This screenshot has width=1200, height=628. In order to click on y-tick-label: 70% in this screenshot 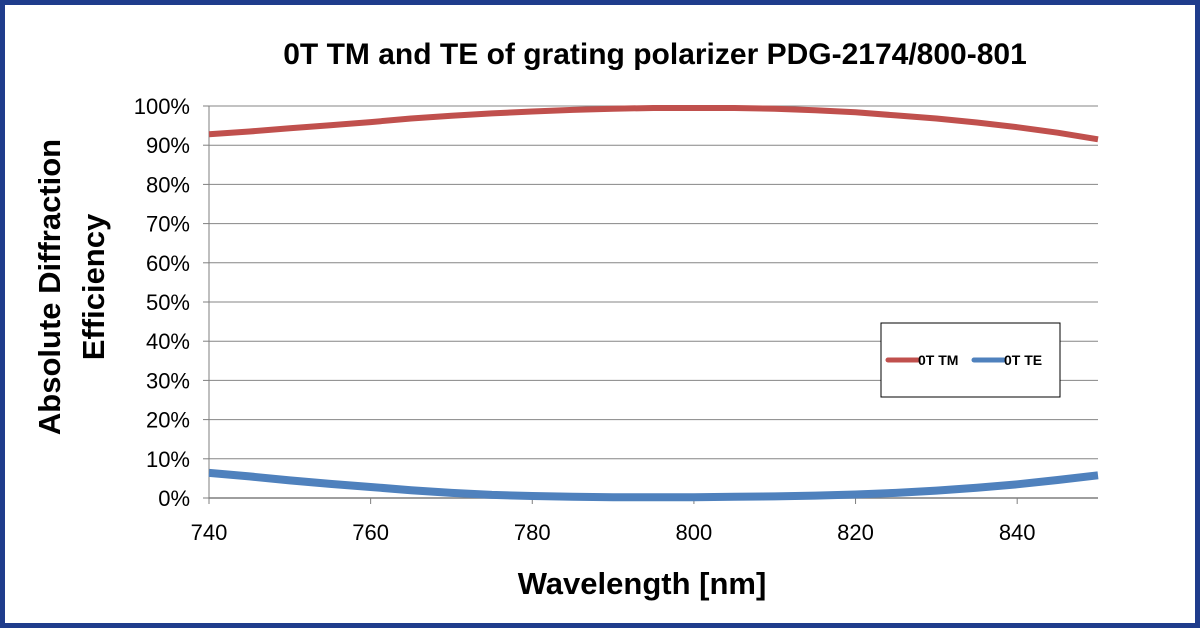, I will do `click(168, 224)`.